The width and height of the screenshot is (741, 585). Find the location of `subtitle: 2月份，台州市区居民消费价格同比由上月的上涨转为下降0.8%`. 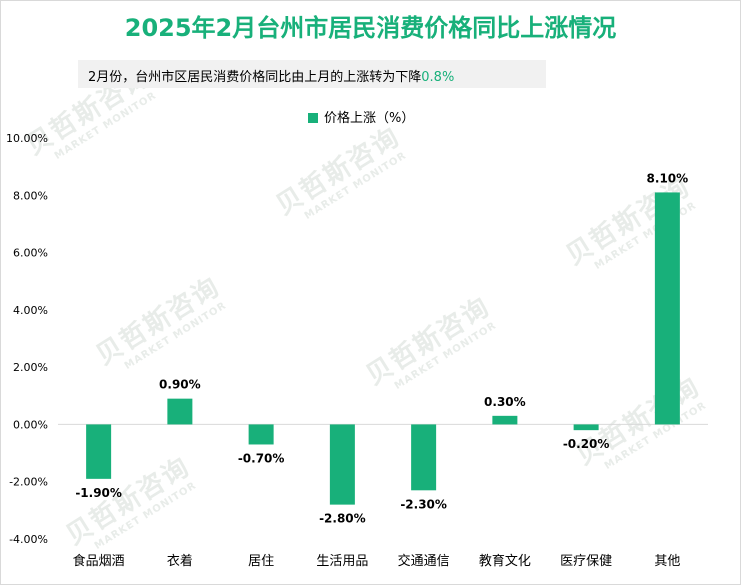

subtitle: 2月份，台州市区居民消费价格同比由上月的上涨转为下降0.8% is located at coordinates (271, 75).